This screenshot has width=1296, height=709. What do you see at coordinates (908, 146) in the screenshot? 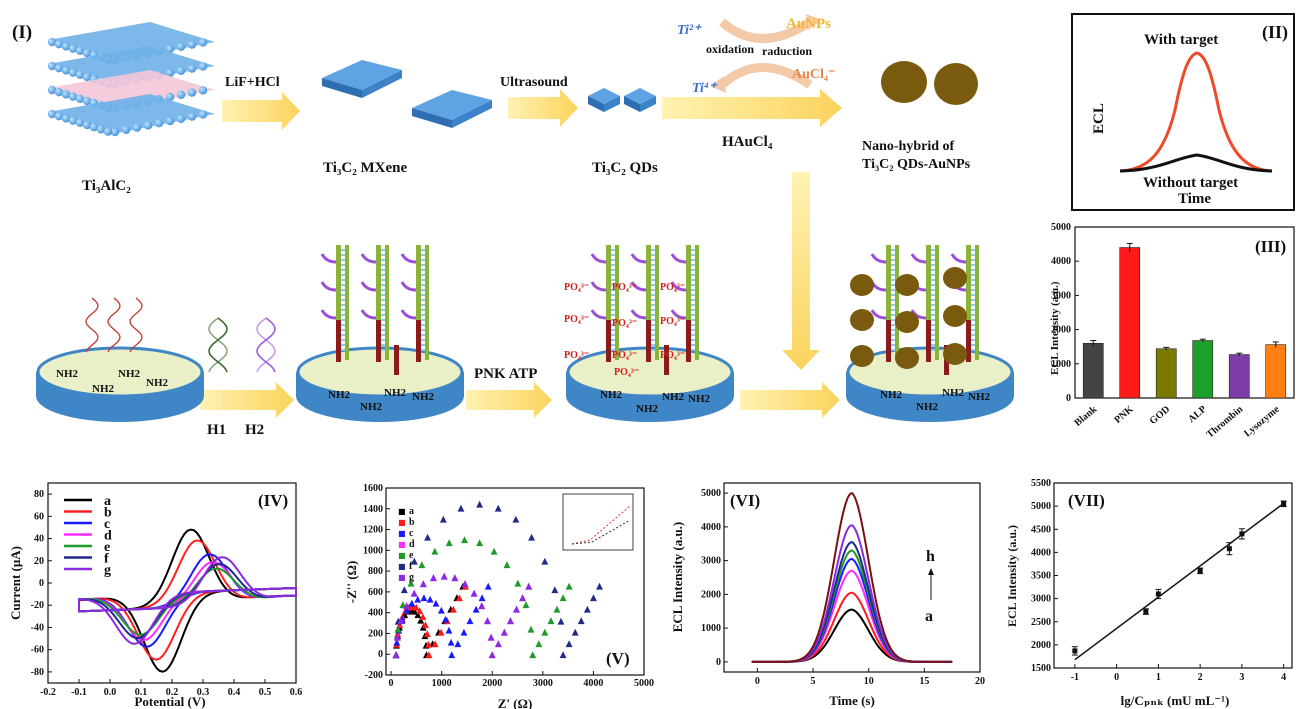
I see `hybrid-label-line1: Nano-hybrid of` at bounding box center [908, 146].